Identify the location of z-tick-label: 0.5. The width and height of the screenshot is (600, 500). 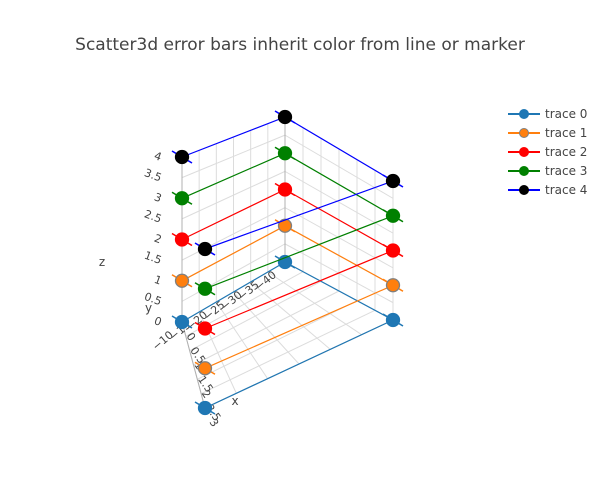
(153, 299).